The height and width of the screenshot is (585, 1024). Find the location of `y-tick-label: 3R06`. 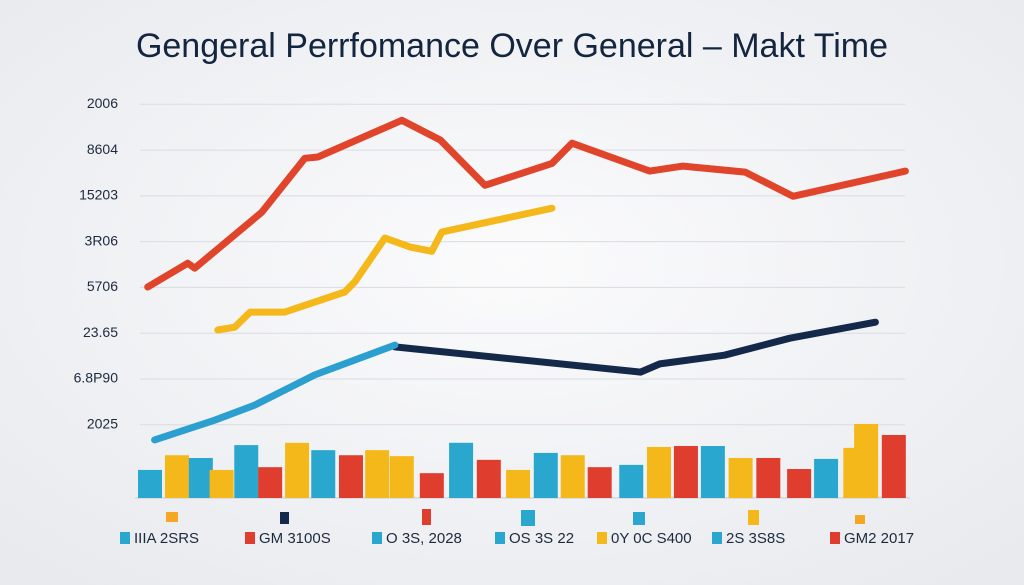

y-tick-label: 3R06 is located at coordinates (102, 240).